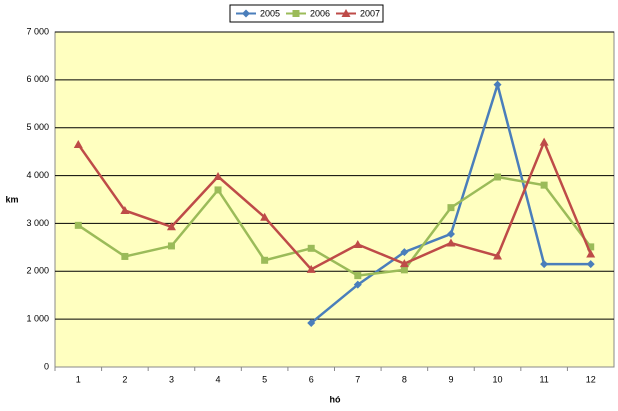 The height and width of the screenshot is (411, 618). I want to click on y-axis-label: km, so click(11, 199).